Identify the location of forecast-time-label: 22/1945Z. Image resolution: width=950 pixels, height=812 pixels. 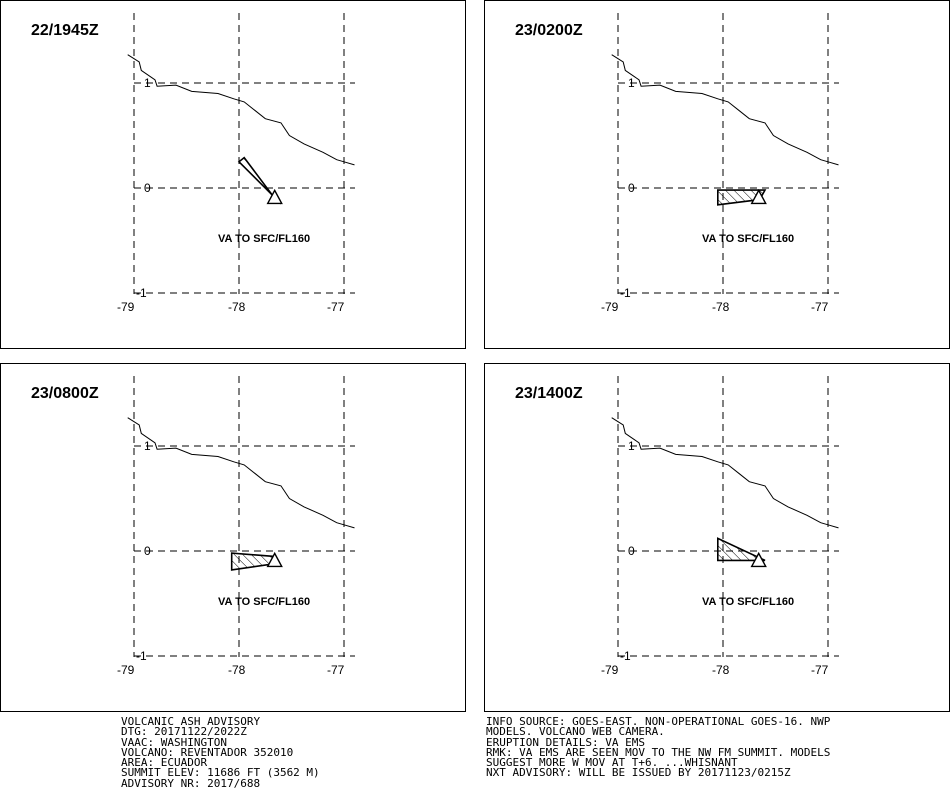
(65, 30).